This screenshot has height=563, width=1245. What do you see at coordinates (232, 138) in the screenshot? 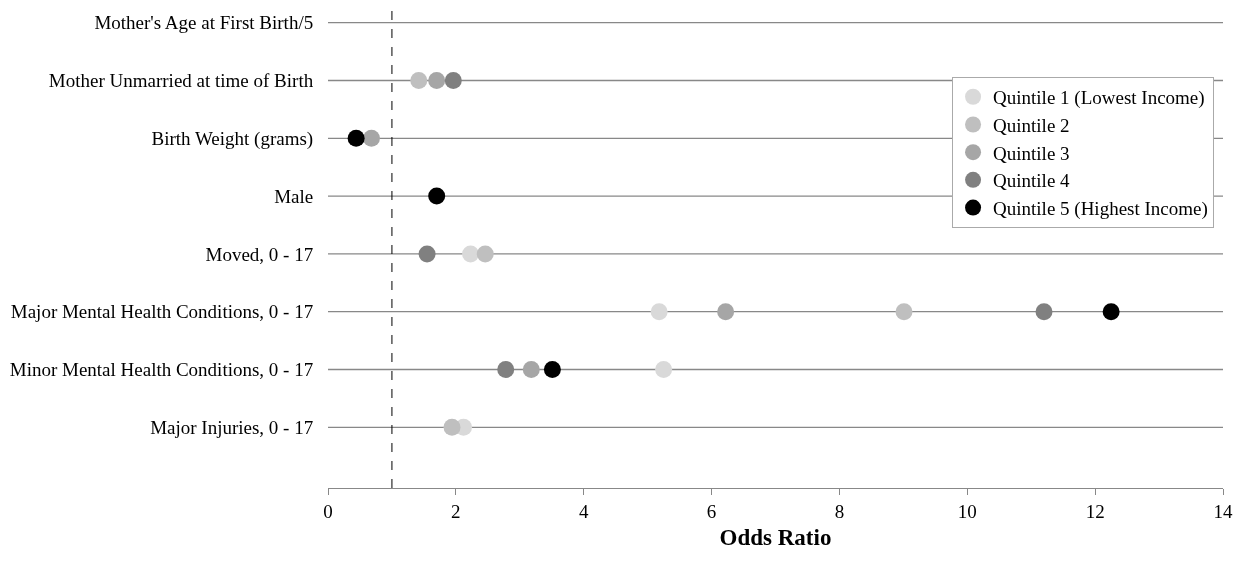
I see `y-tick-label: Birth Weight (grams)` at bounding box center [232, 138].